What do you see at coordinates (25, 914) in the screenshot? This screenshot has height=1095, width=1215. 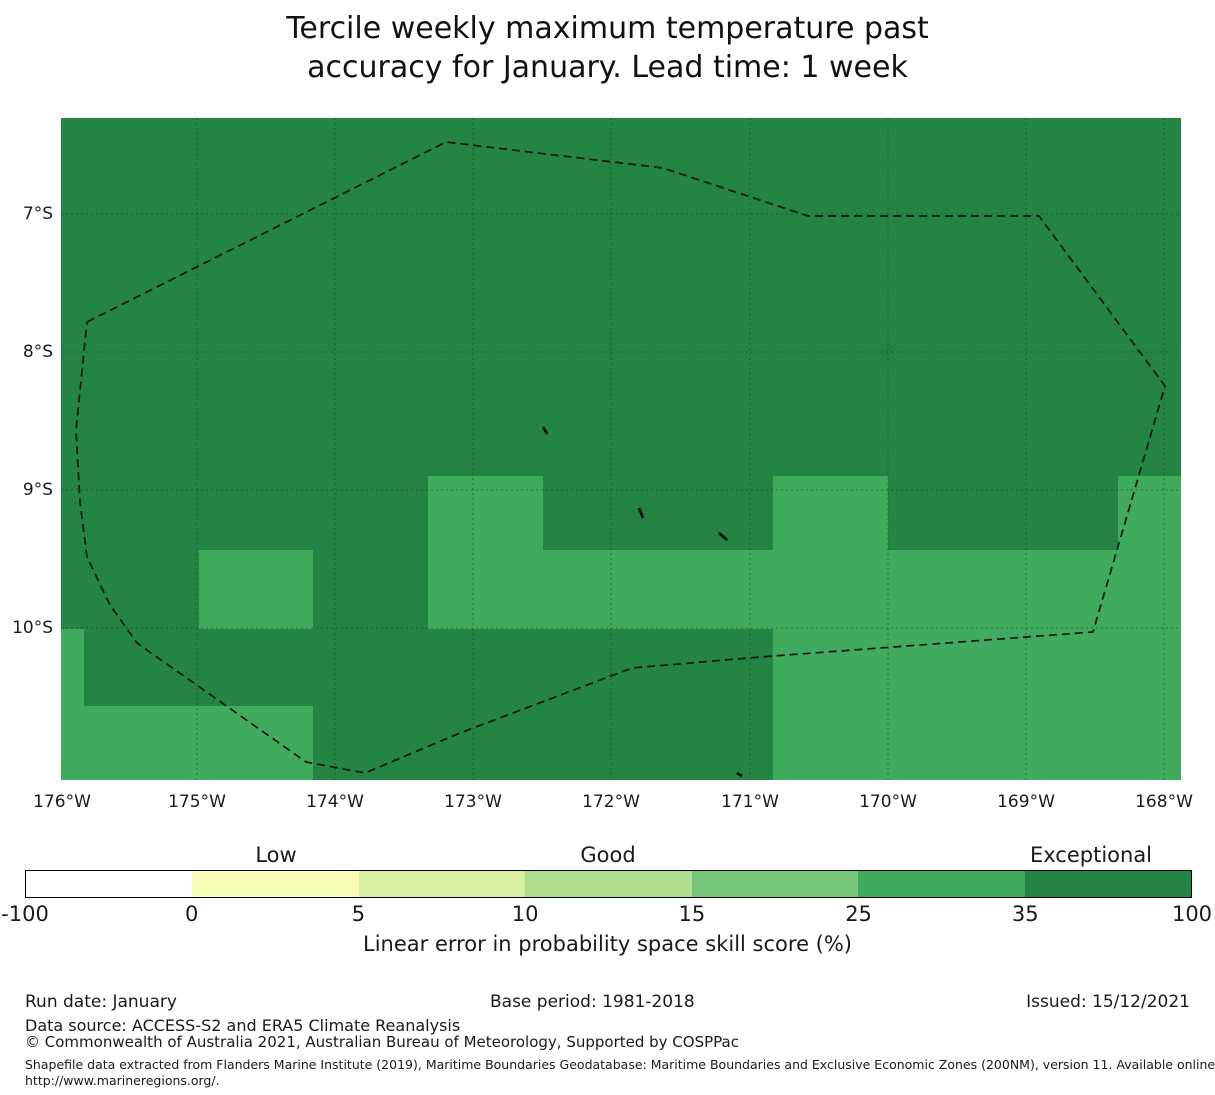 I see `colorbar-tick-label: -100` at bounding box center [25, 914].